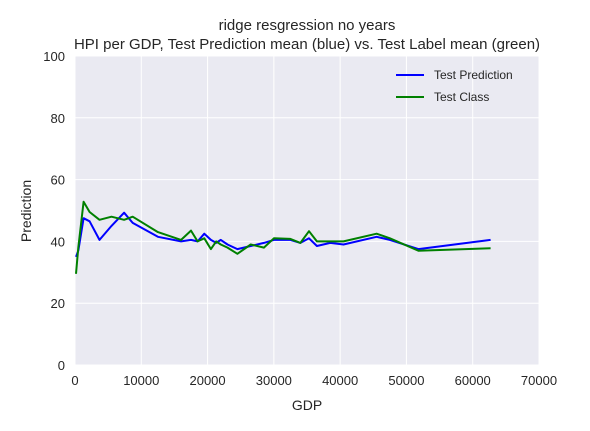  I want to click on x-tick-label: 10000, so click(141, 380).